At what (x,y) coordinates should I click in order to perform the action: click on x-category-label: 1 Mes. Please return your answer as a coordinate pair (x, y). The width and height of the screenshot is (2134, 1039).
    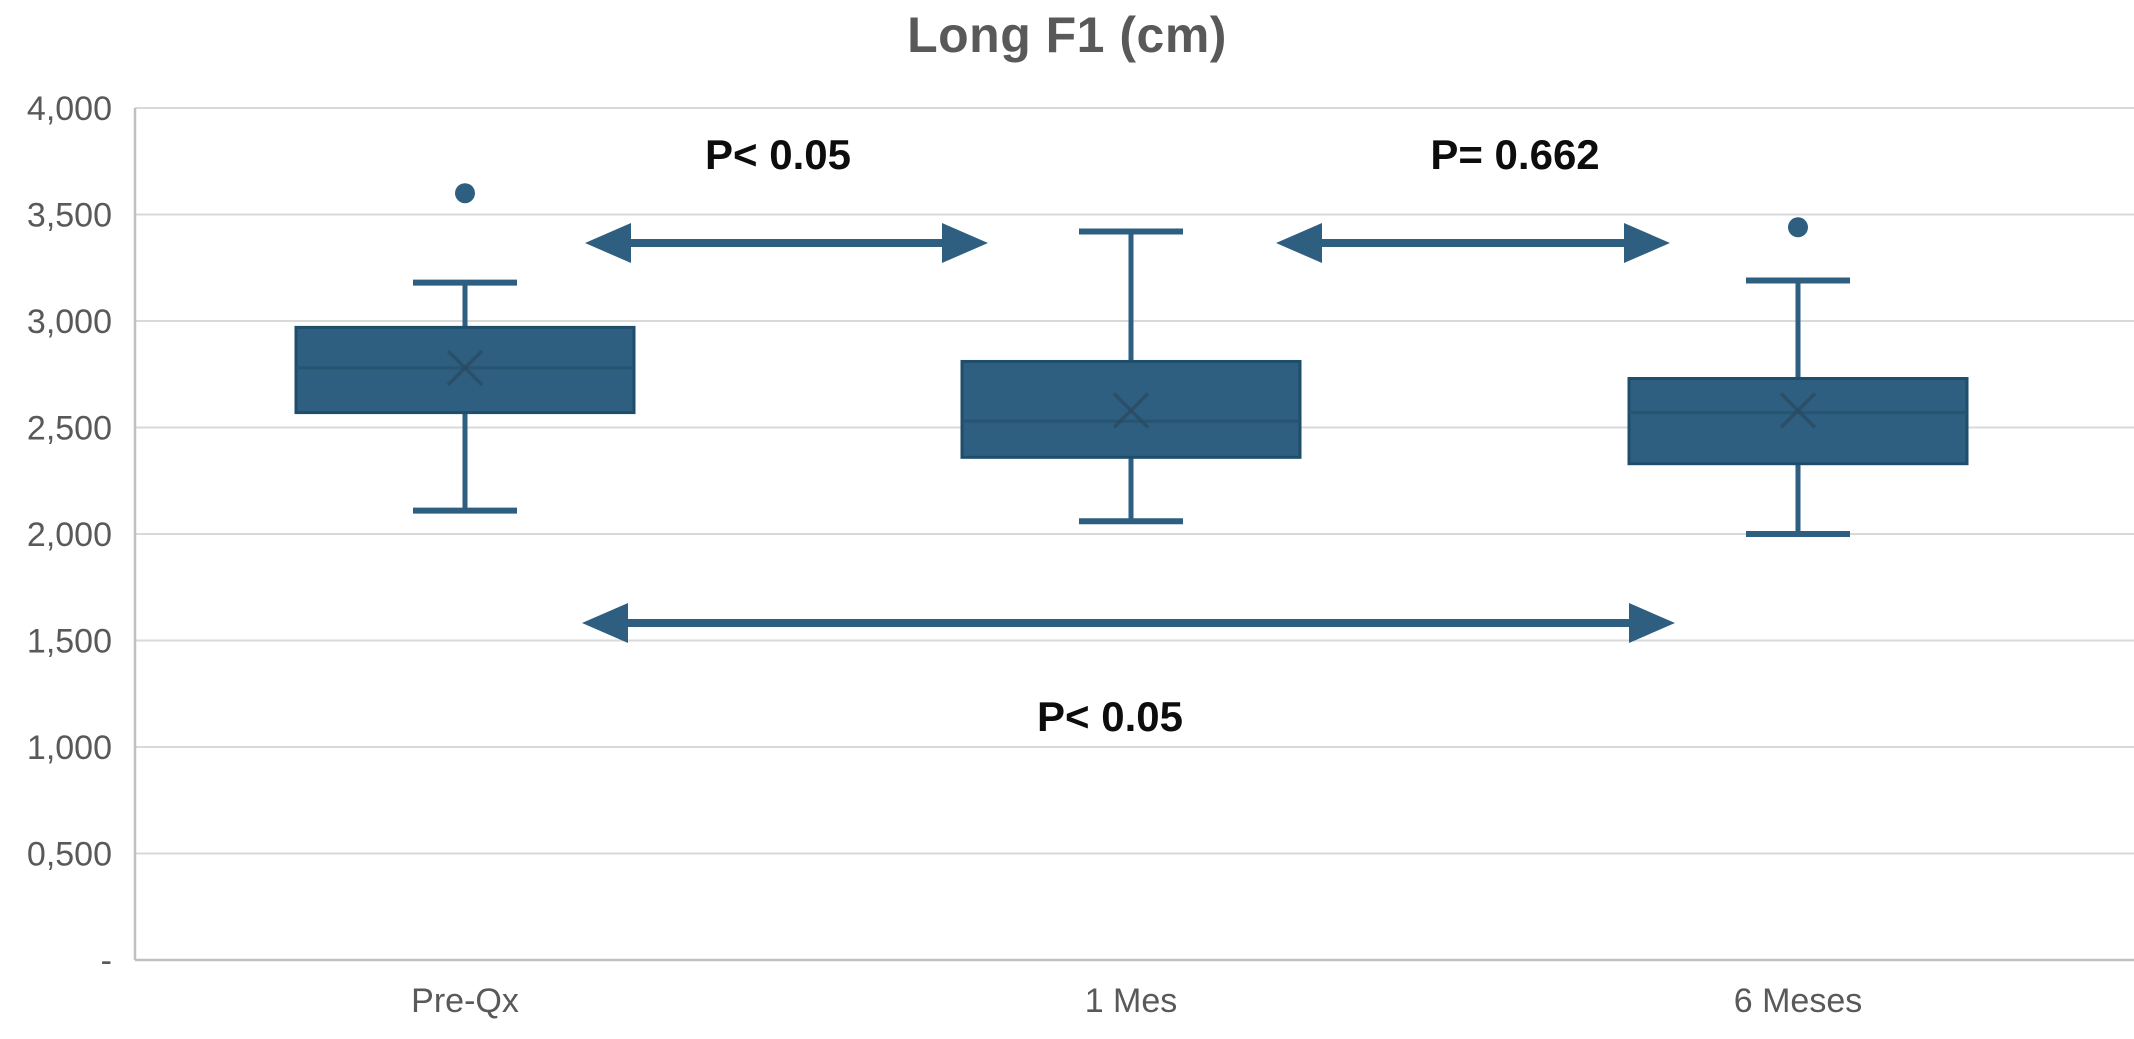
    Looking at the image, I should click on (1131, 1001).